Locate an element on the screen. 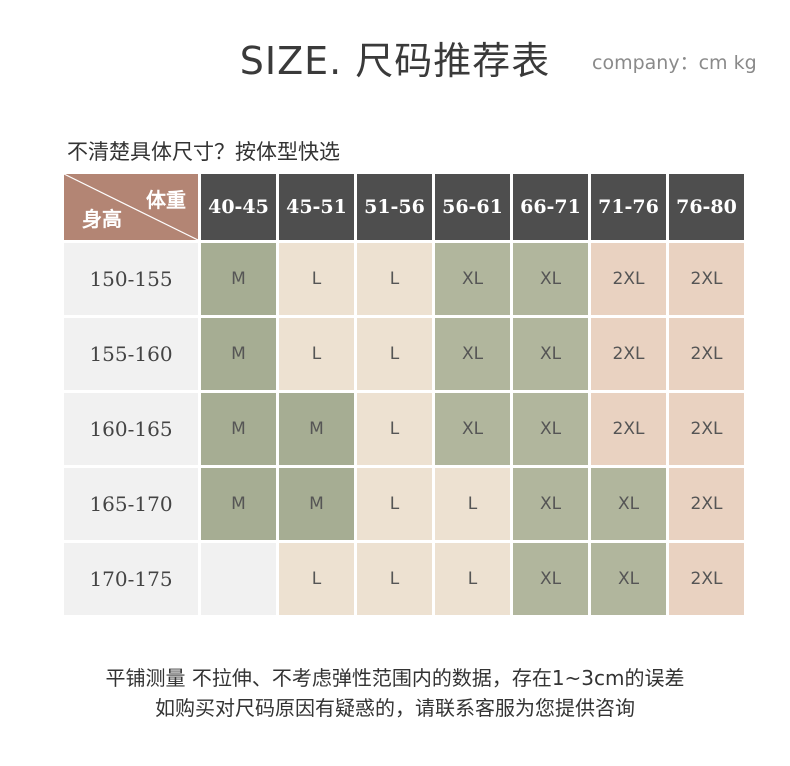  weight-header-cell: 40-45 is located at coordinates (238, 207).